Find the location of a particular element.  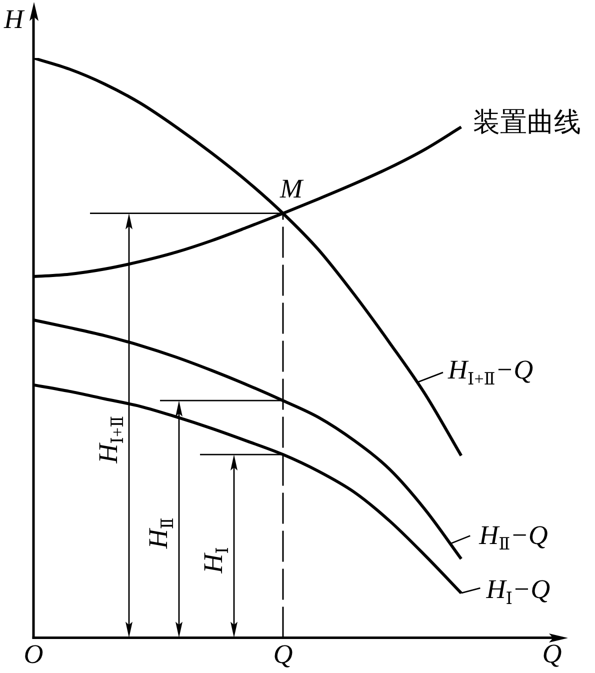

annotation: HⅠ is located at coordinates (215, 560).